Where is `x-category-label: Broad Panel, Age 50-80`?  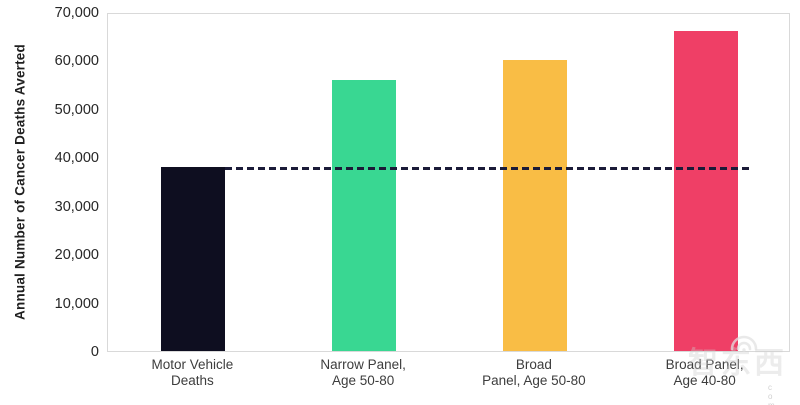 x-category-label: Broad Panel, Age 50-80 is located at coordinates (534, 372).